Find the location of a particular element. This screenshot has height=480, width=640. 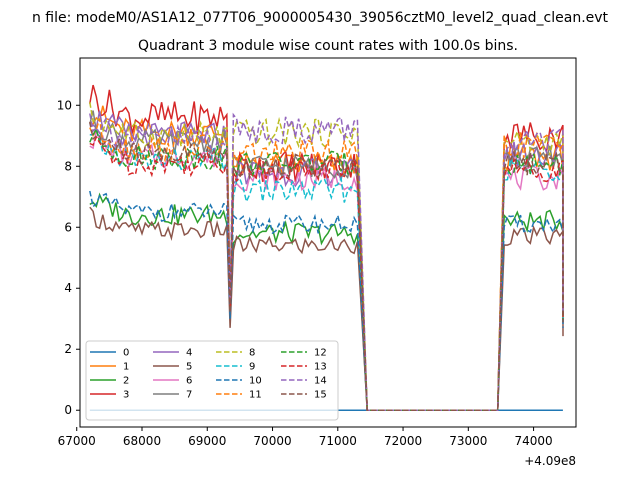

y-tick-label: 6 is located at coordinates (68, 227).